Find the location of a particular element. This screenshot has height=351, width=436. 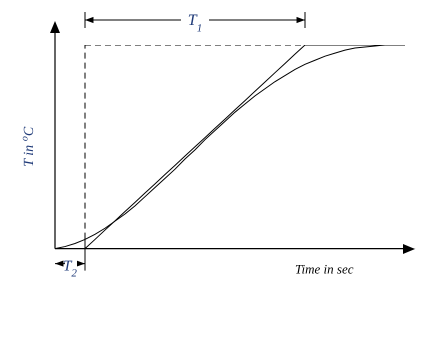

y-axis-title: T in oC is located at coordinates (28, 146).